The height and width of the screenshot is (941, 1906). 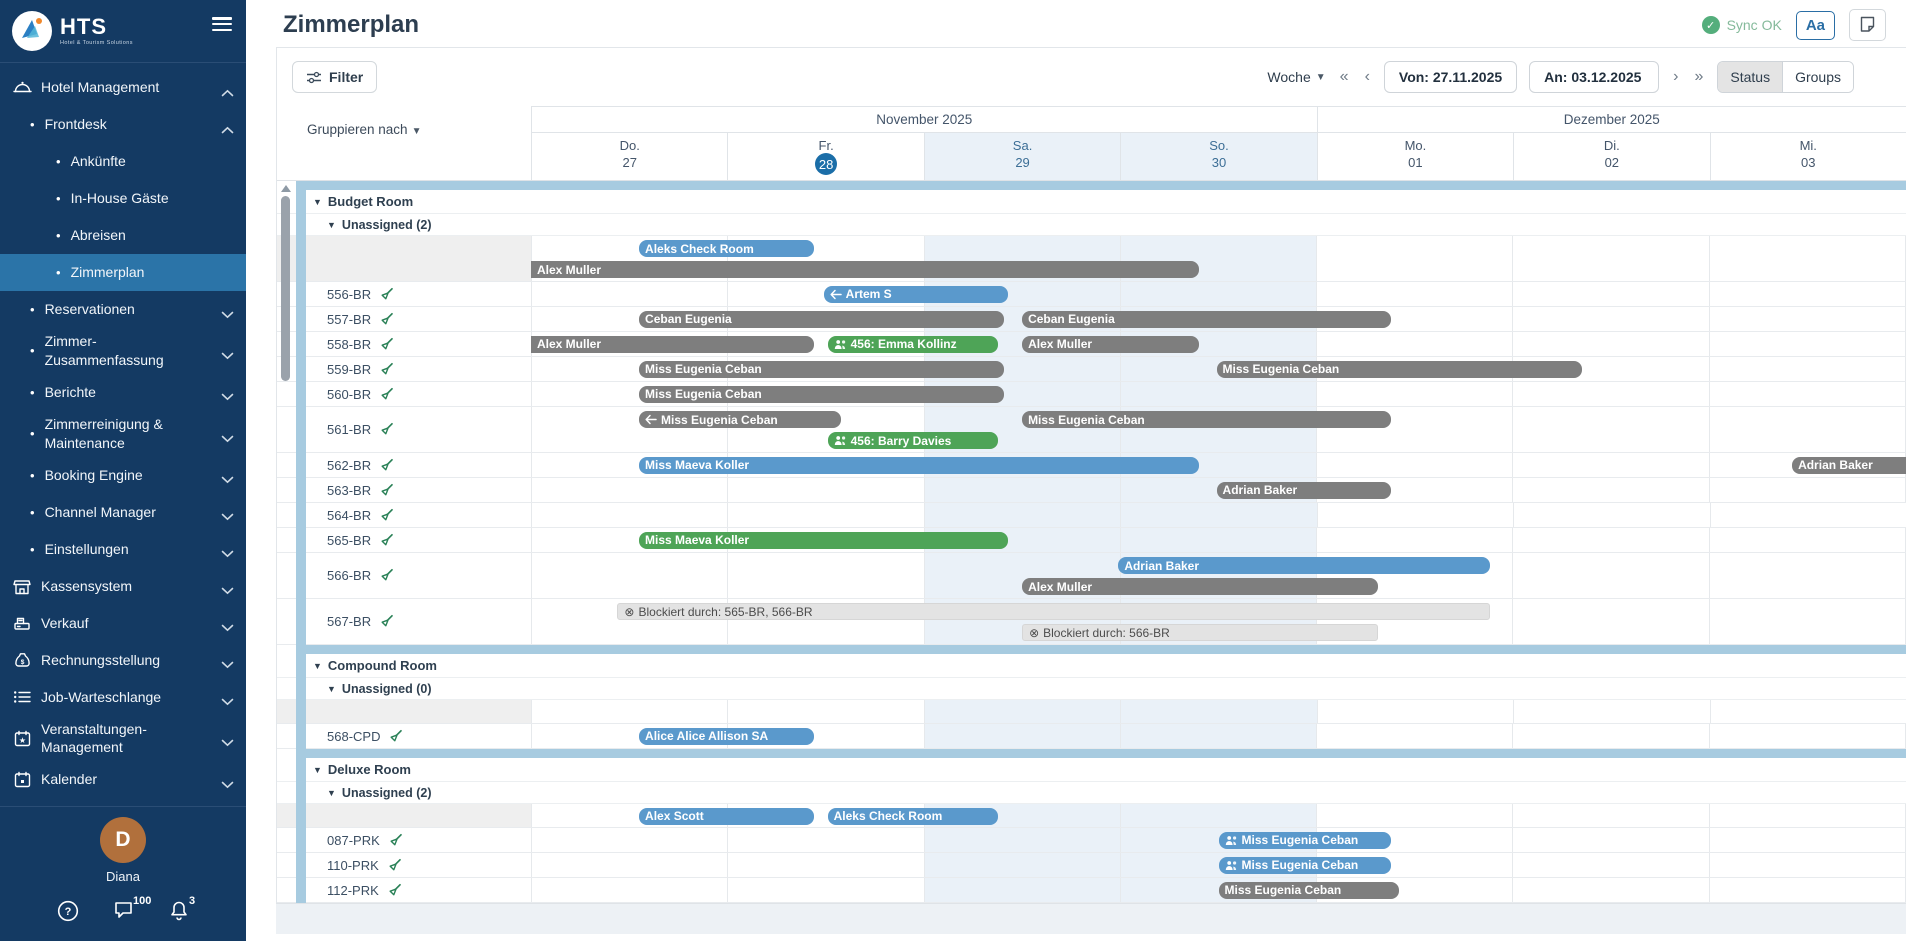 What do you see at coordinates (123, 549) in the screenshot?
I see `sidebar-item-einstellungen: • Einstellungen` at bounding box center [123, 549].